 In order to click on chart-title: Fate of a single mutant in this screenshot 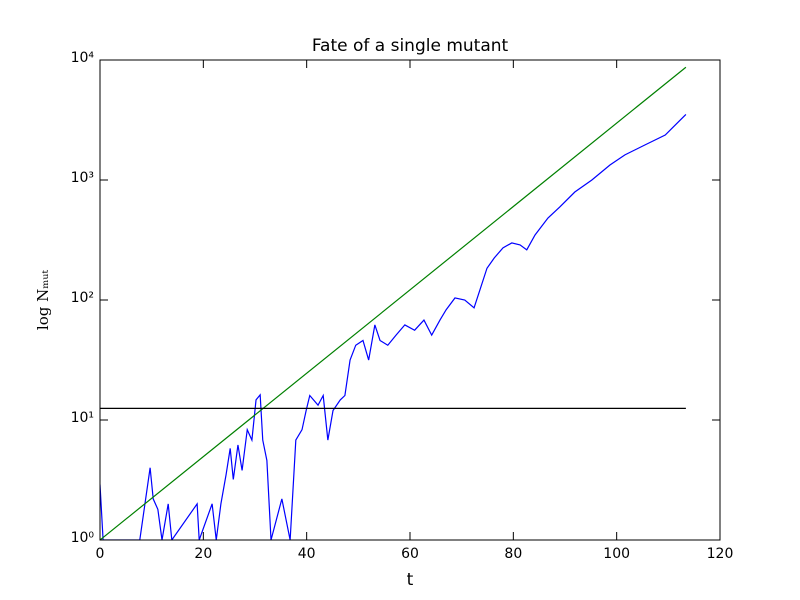, I will do `click(410, 46)`.